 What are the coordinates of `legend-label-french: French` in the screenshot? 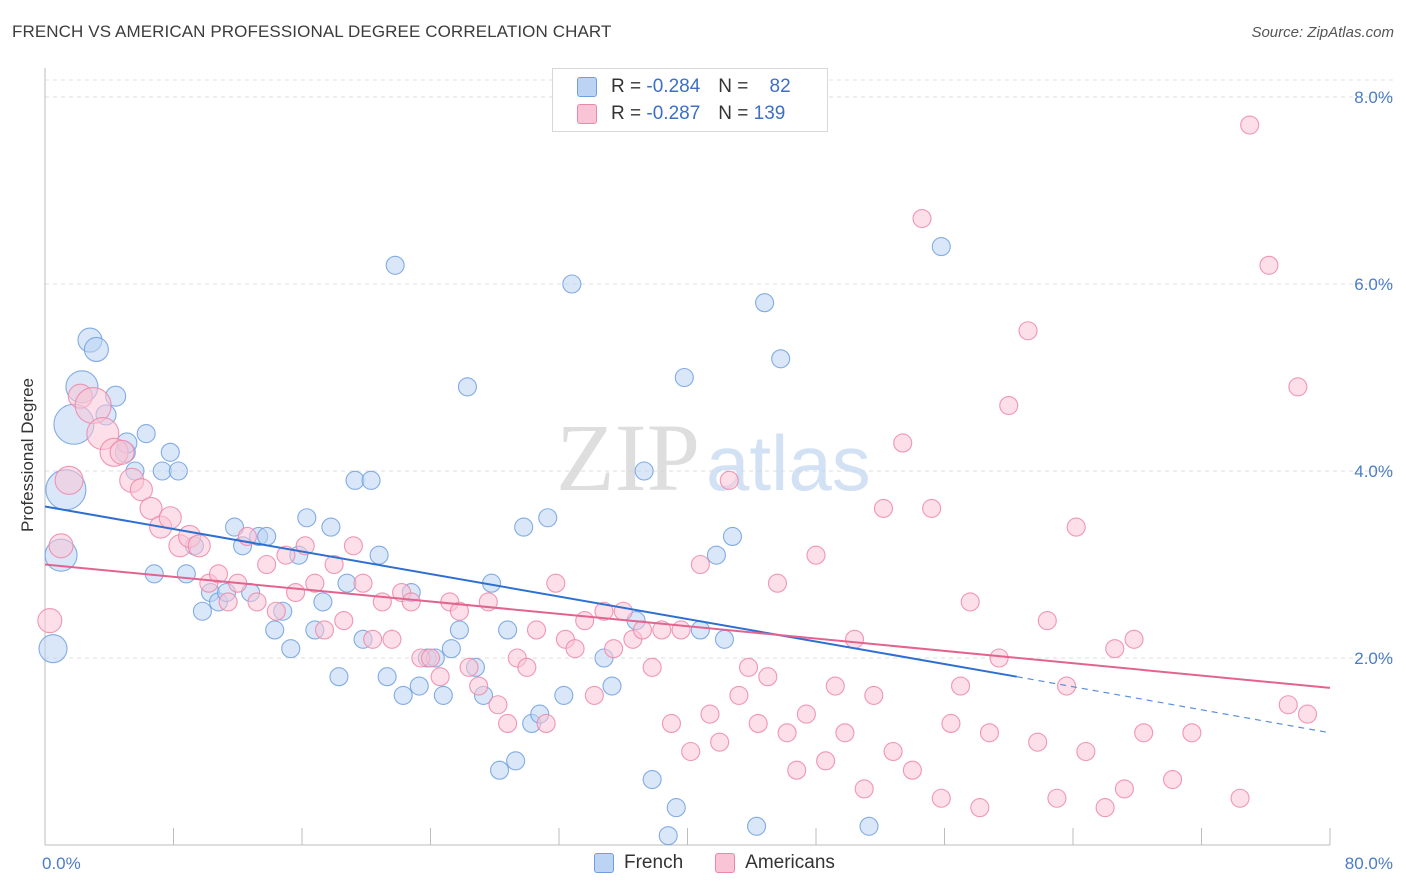 It's located at (654, 862).